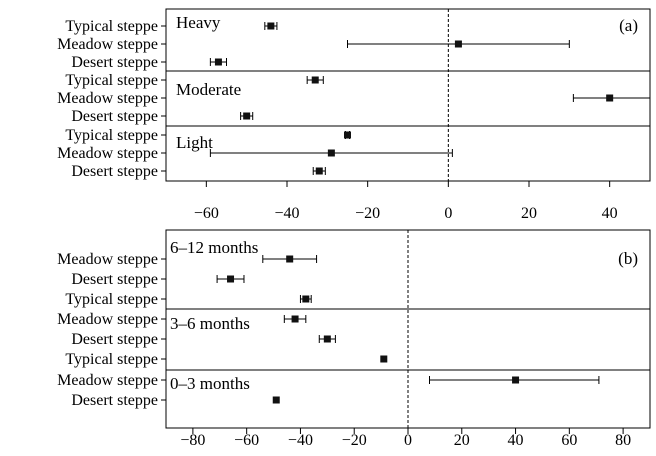  Describe the element at coordinates (192, 440) in the screenshot. I see `x-tick-label: −80` at that location.